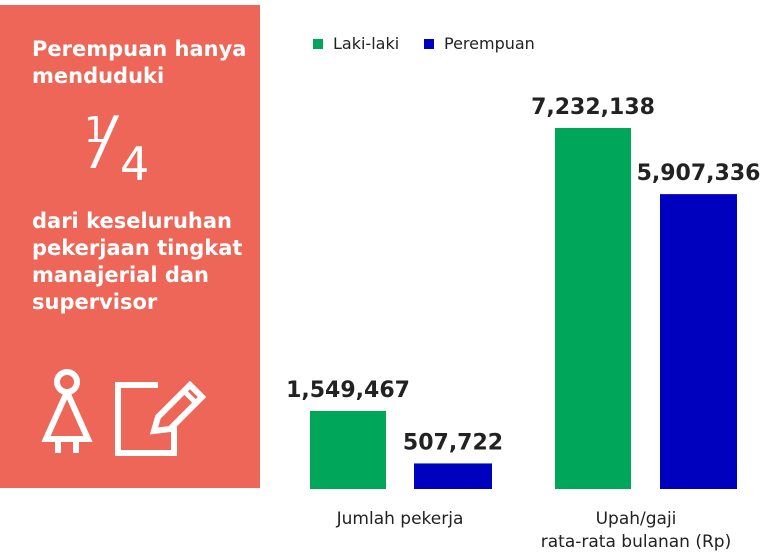  What do you see at coordinates (489, 43) in the screenshot?
I see `legend-label-perempuan: Perempuan` at bounding box center [489, 43].